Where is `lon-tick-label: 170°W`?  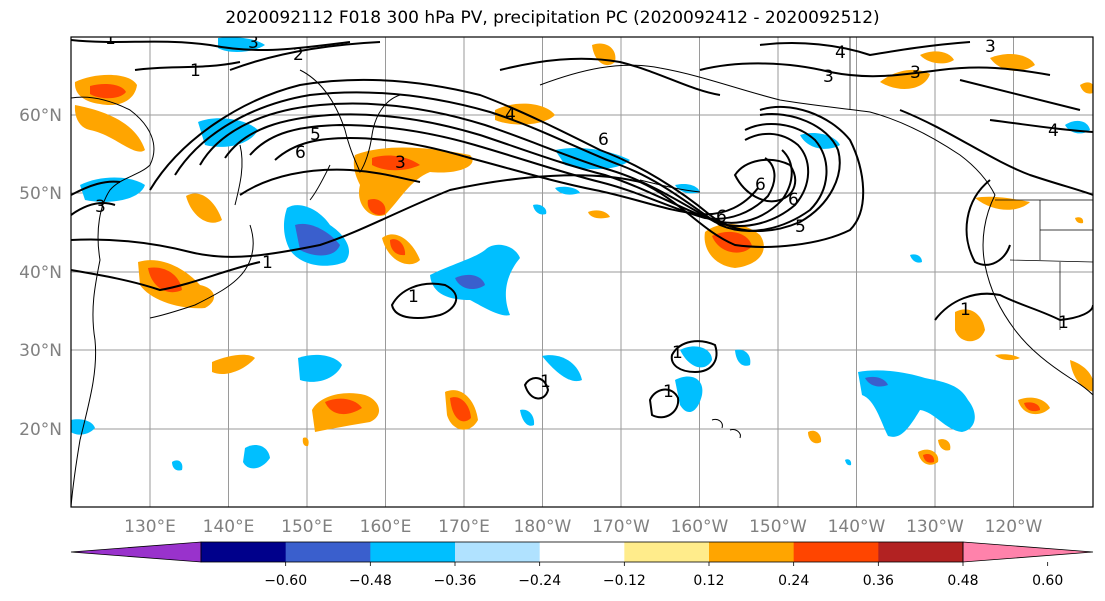 lon-tick-label: 170°W is located at coordinates (621, 527).